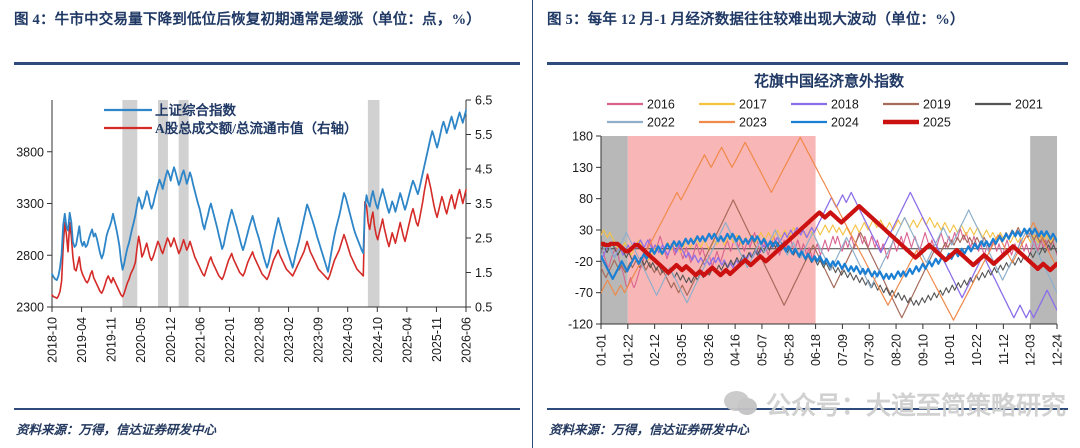 The image size is (1080, 448). I want to click on legend: 上证综合指数 A股总成交额/总流通市值（右轴）, so click(231, 119).